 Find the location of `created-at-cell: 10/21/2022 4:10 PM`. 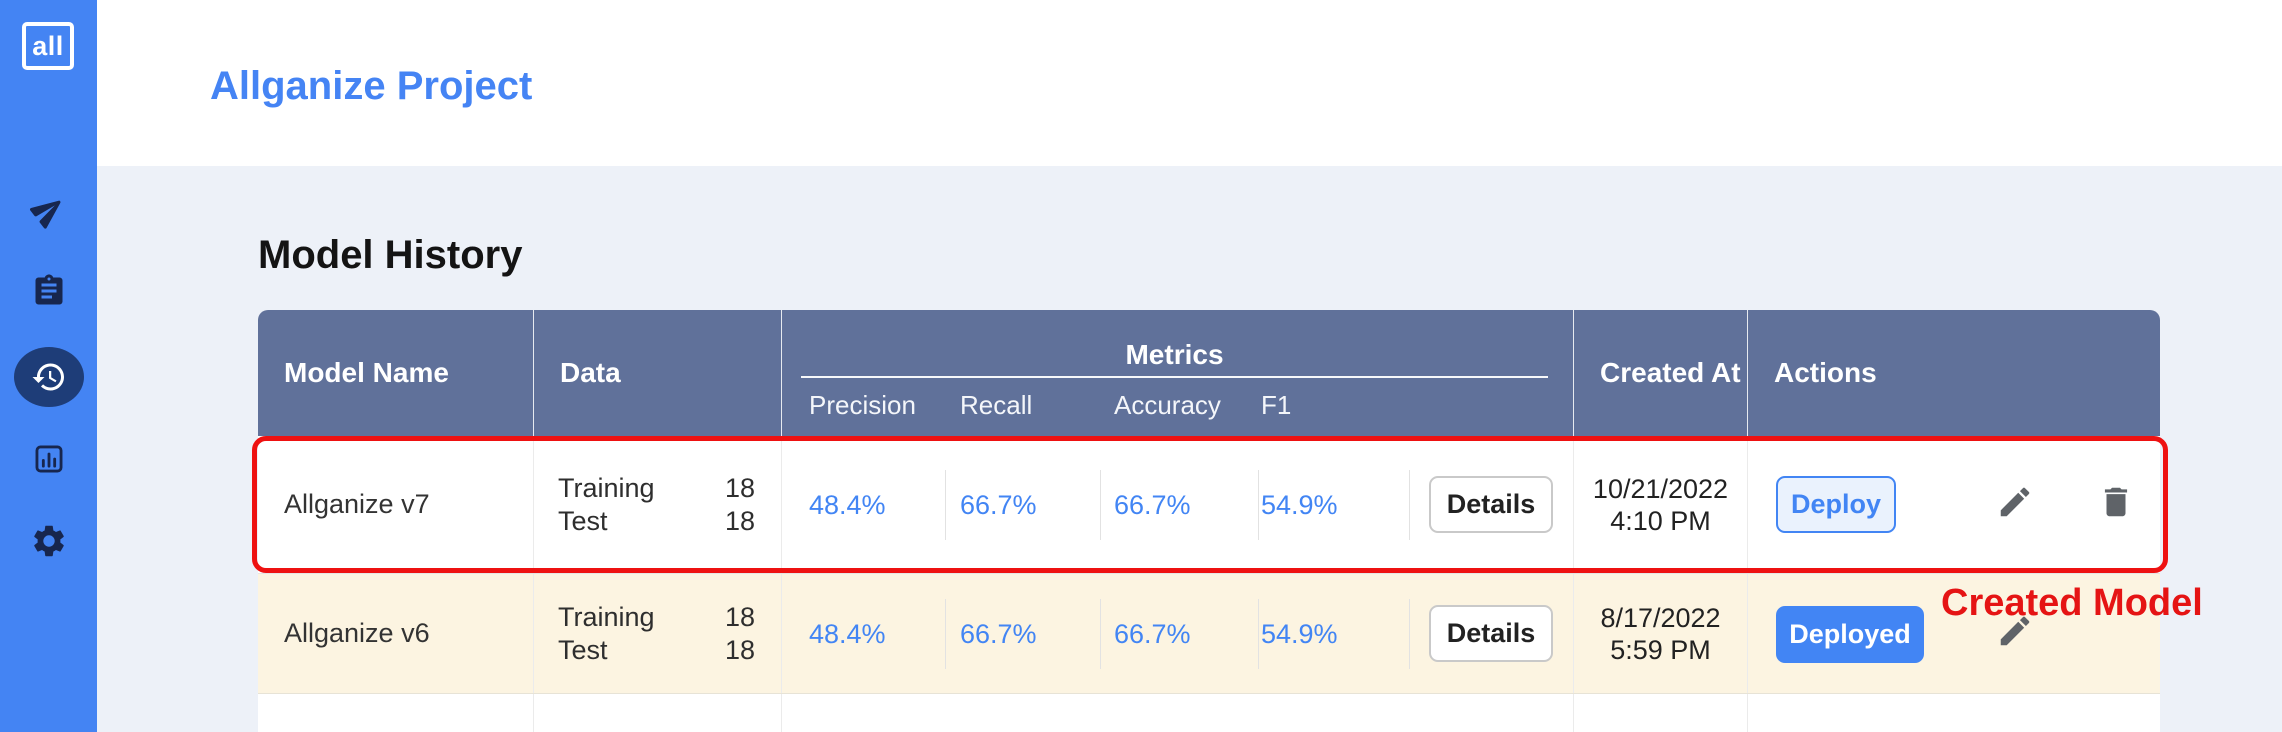

created-at-cell: 10/21/2022 4:10 PM is located at coordinates (1660, 504).